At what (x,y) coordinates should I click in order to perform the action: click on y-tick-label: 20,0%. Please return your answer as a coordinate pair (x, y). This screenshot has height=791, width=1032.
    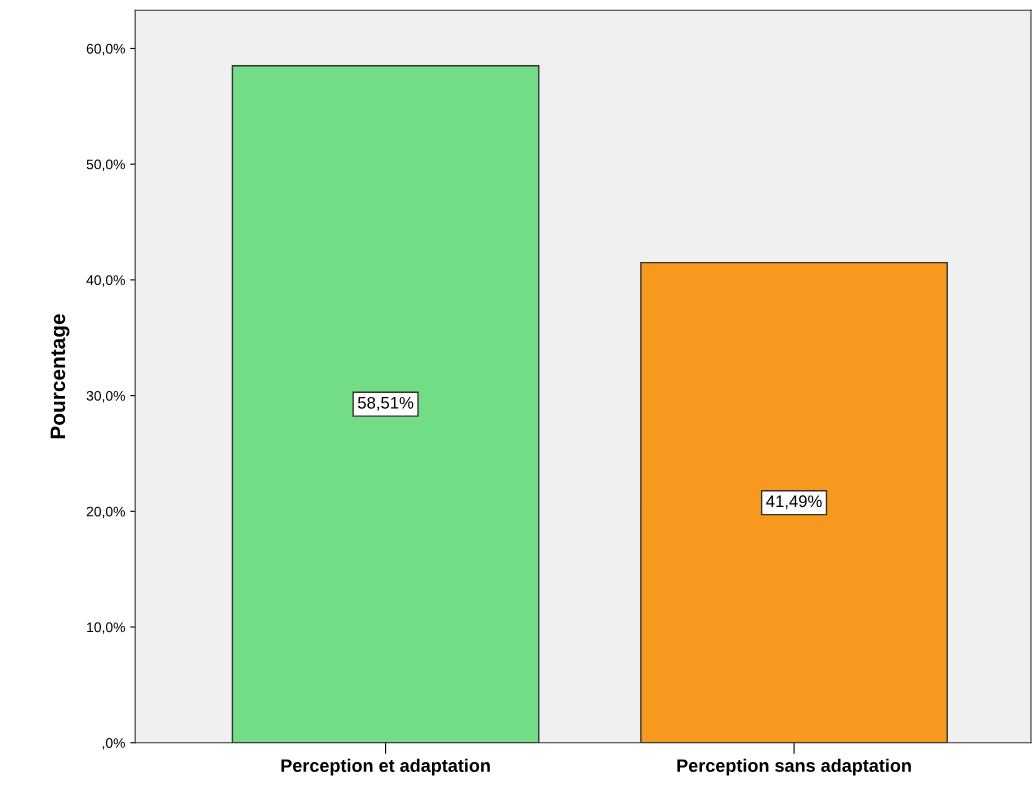
    Looking at the image, I should click on (105, 512).